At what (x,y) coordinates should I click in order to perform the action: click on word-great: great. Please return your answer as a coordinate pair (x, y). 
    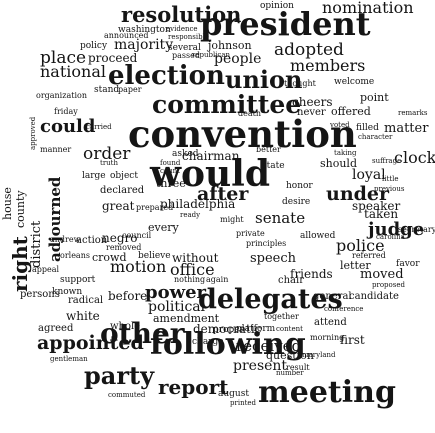
    Looking at the image, I should click on (118, 206).